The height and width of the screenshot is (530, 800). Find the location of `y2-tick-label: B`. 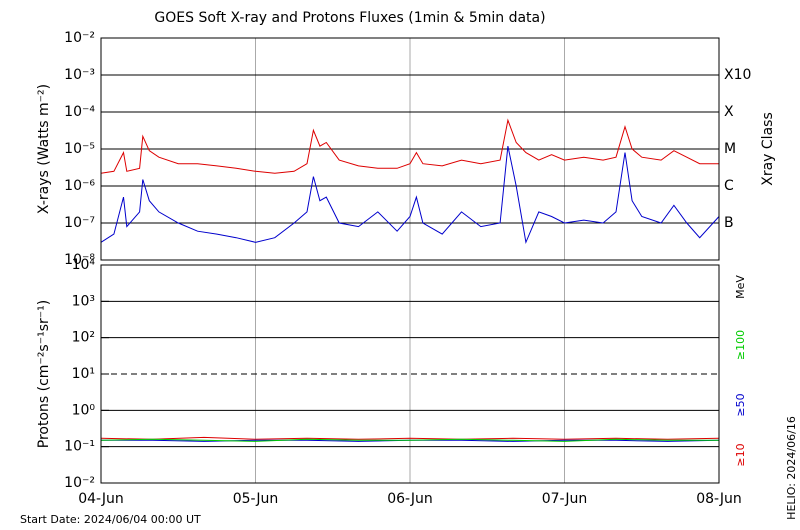

y2-tick-label: B is located at coordinates (729, 223).